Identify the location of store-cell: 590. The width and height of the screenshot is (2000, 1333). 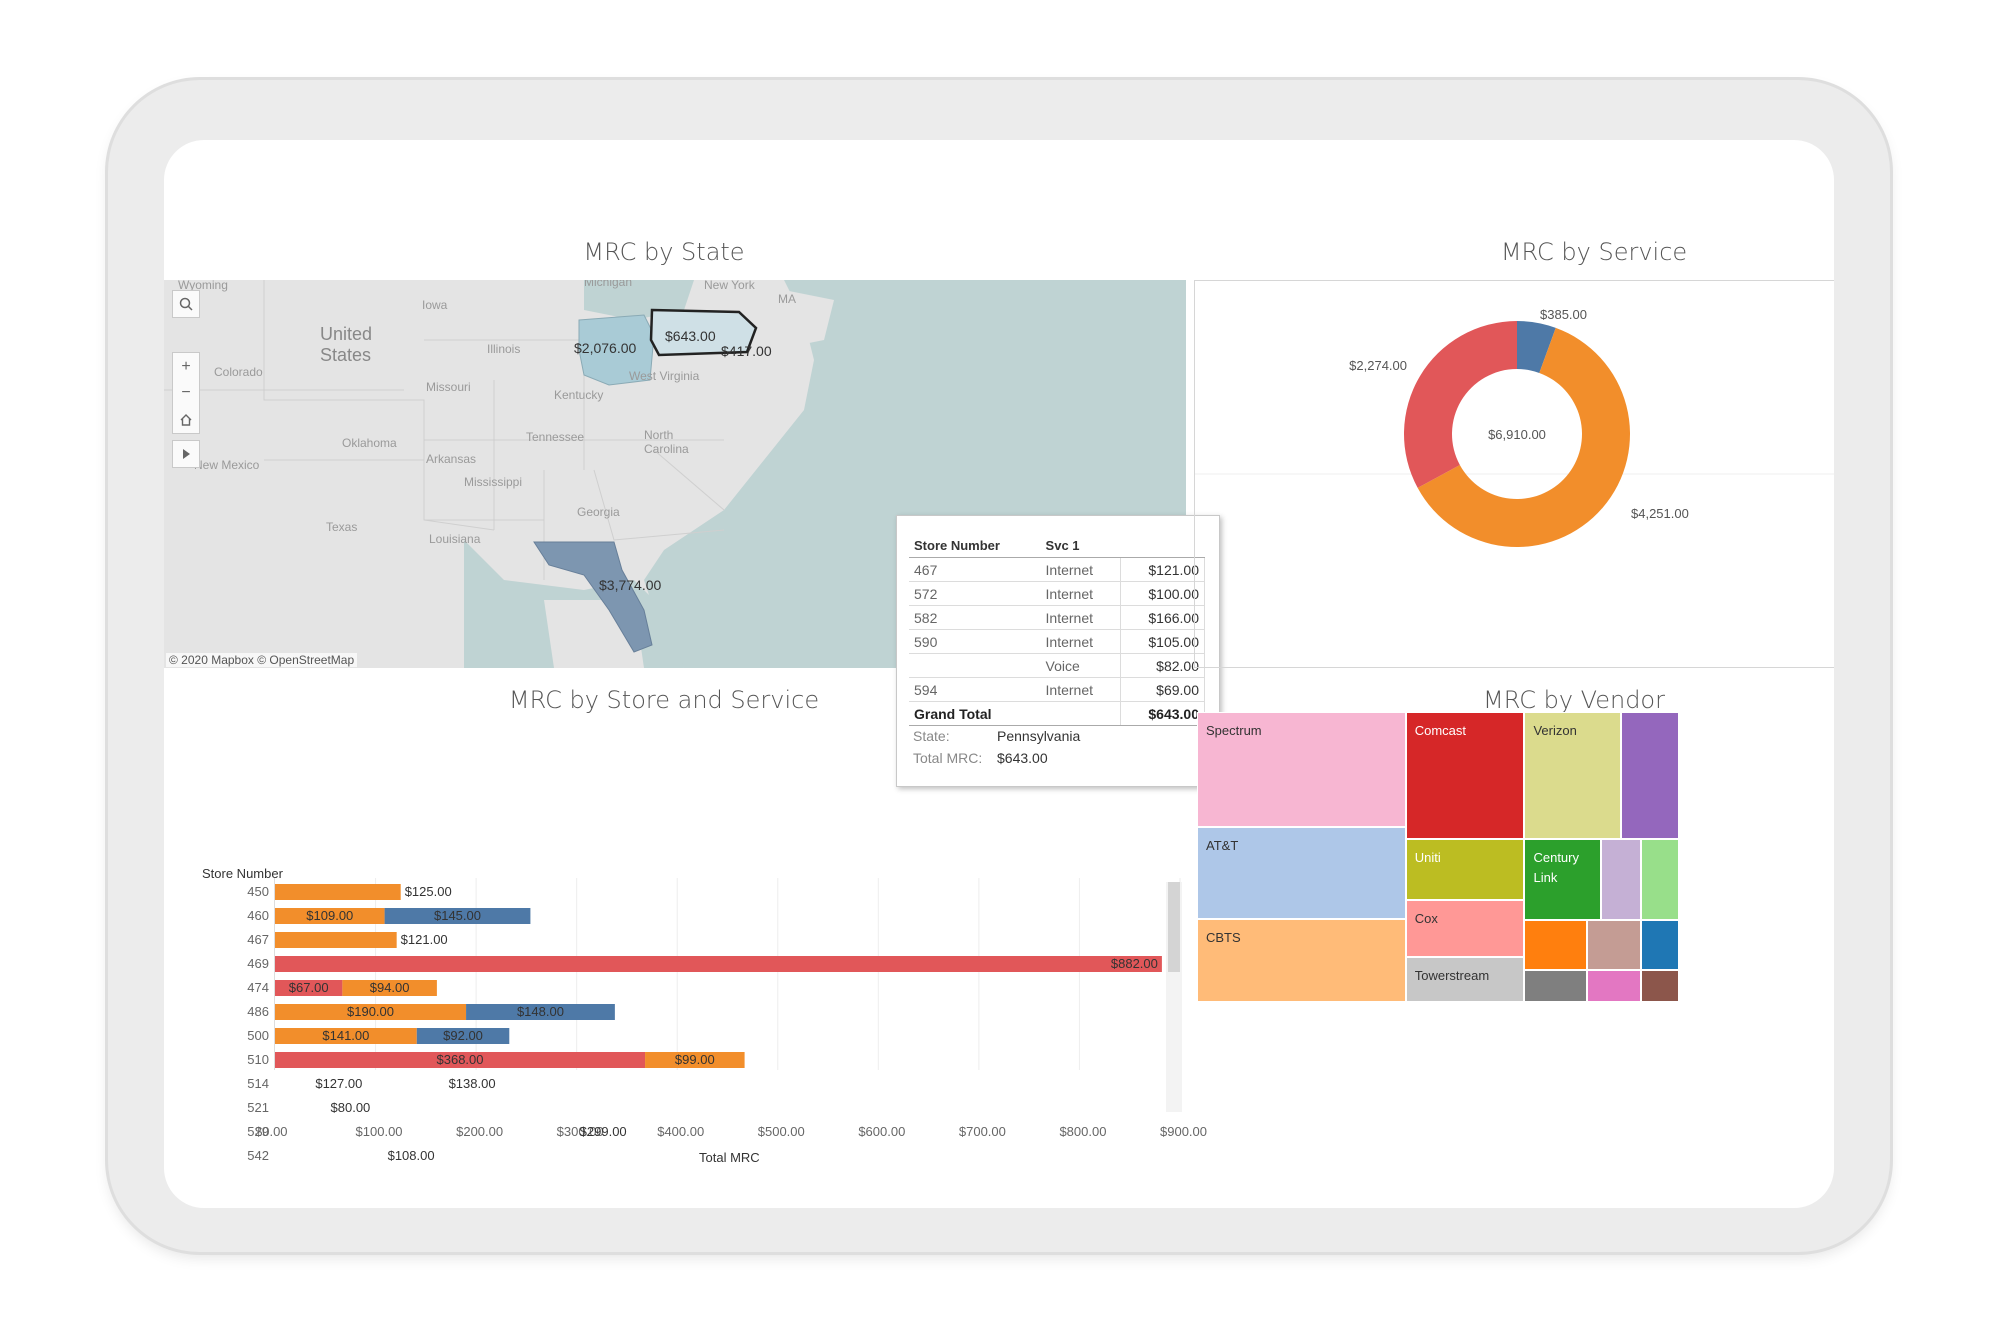
(975, 641).